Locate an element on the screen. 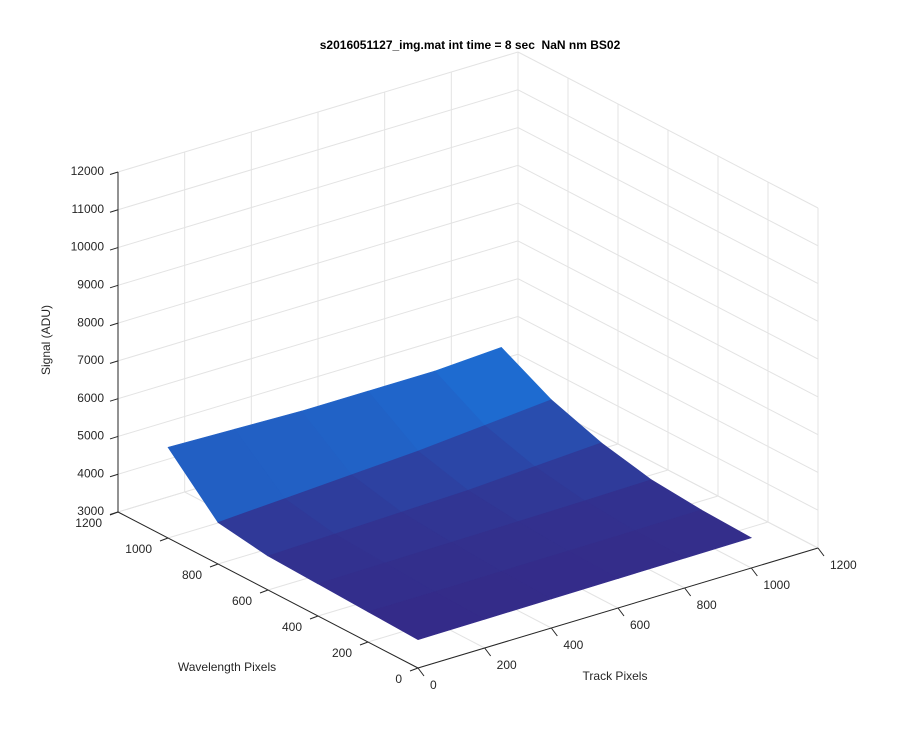 The height and width of the screenshot is (750, 900). z-tick-label: 3000 is located at coordinates (90, 511).